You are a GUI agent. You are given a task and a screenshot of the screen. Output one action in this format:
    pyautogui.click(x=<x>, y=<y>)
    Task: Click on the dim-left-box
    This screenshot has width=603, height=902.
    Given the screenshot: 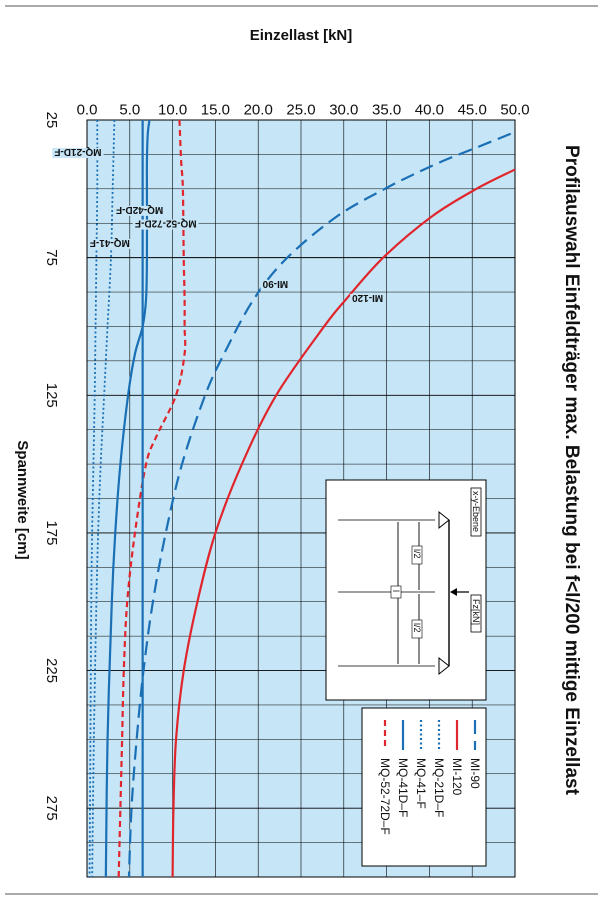 What is the action you would take?
    pyautogui.click(x=417, y=555)
    